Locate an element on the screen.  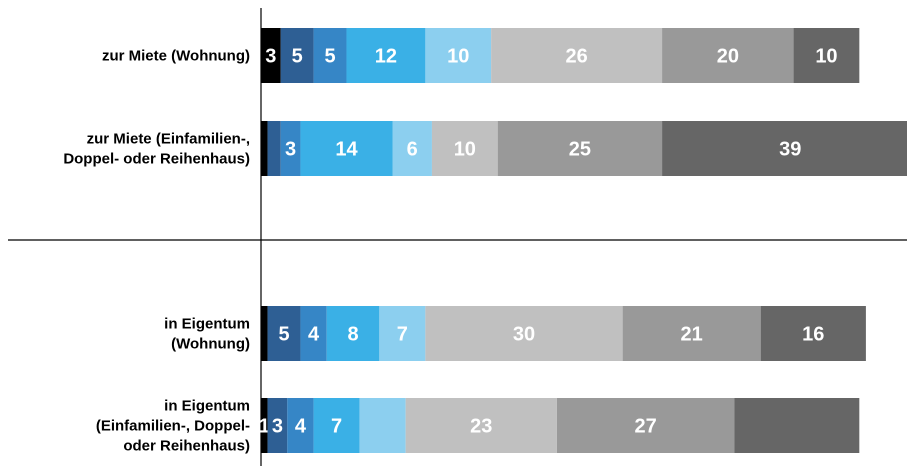
data-label: 8 is located at coordinates (352, 335).